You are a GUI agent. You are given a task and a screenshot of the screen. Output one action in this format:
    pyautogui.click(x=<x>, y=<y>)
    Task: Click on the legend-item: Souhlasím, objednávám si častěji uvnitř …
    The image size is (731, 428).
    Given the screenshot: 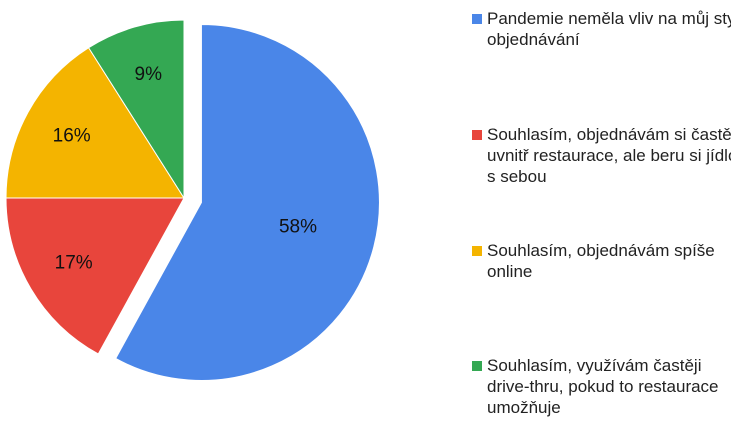 What is the action you would take?
    pyautogui.click(x=600, y=155)
    